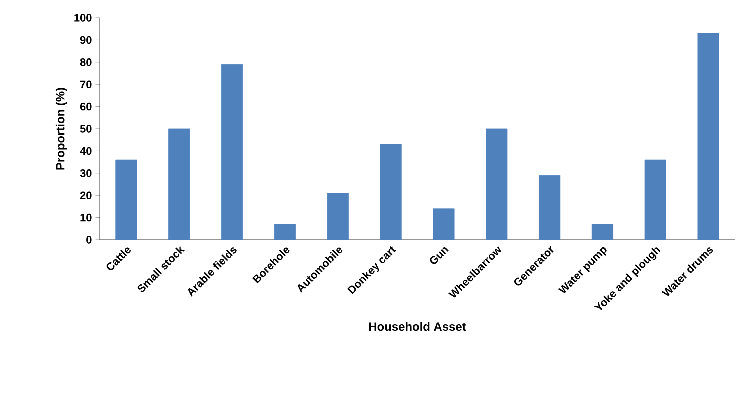 The width and height of the screenshot is (738, 417). Describe the element at coordinates (86, 84) in the screenshot. I see `y-tick-label: 70` at that location.